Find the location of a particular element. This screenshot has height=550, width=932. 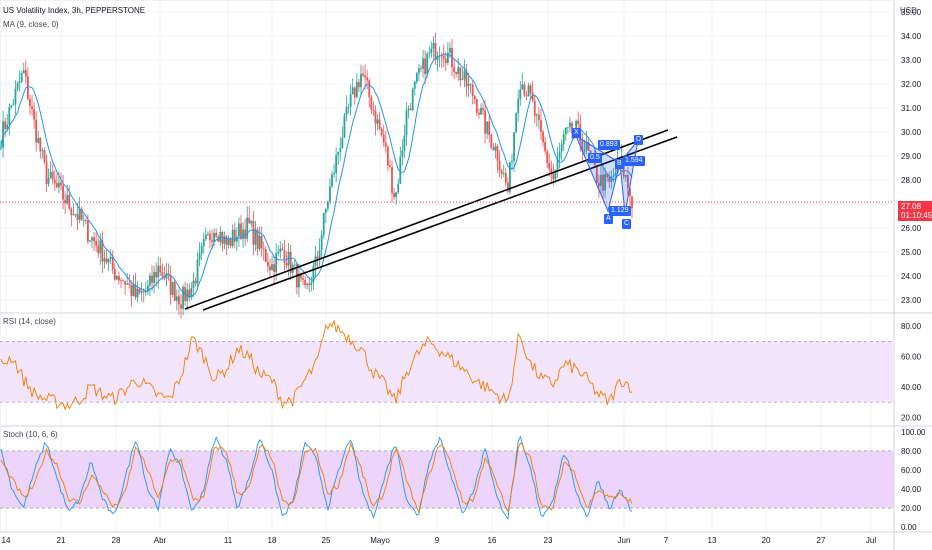

time-tick-label: 27 is located at coordinates (821, 540).